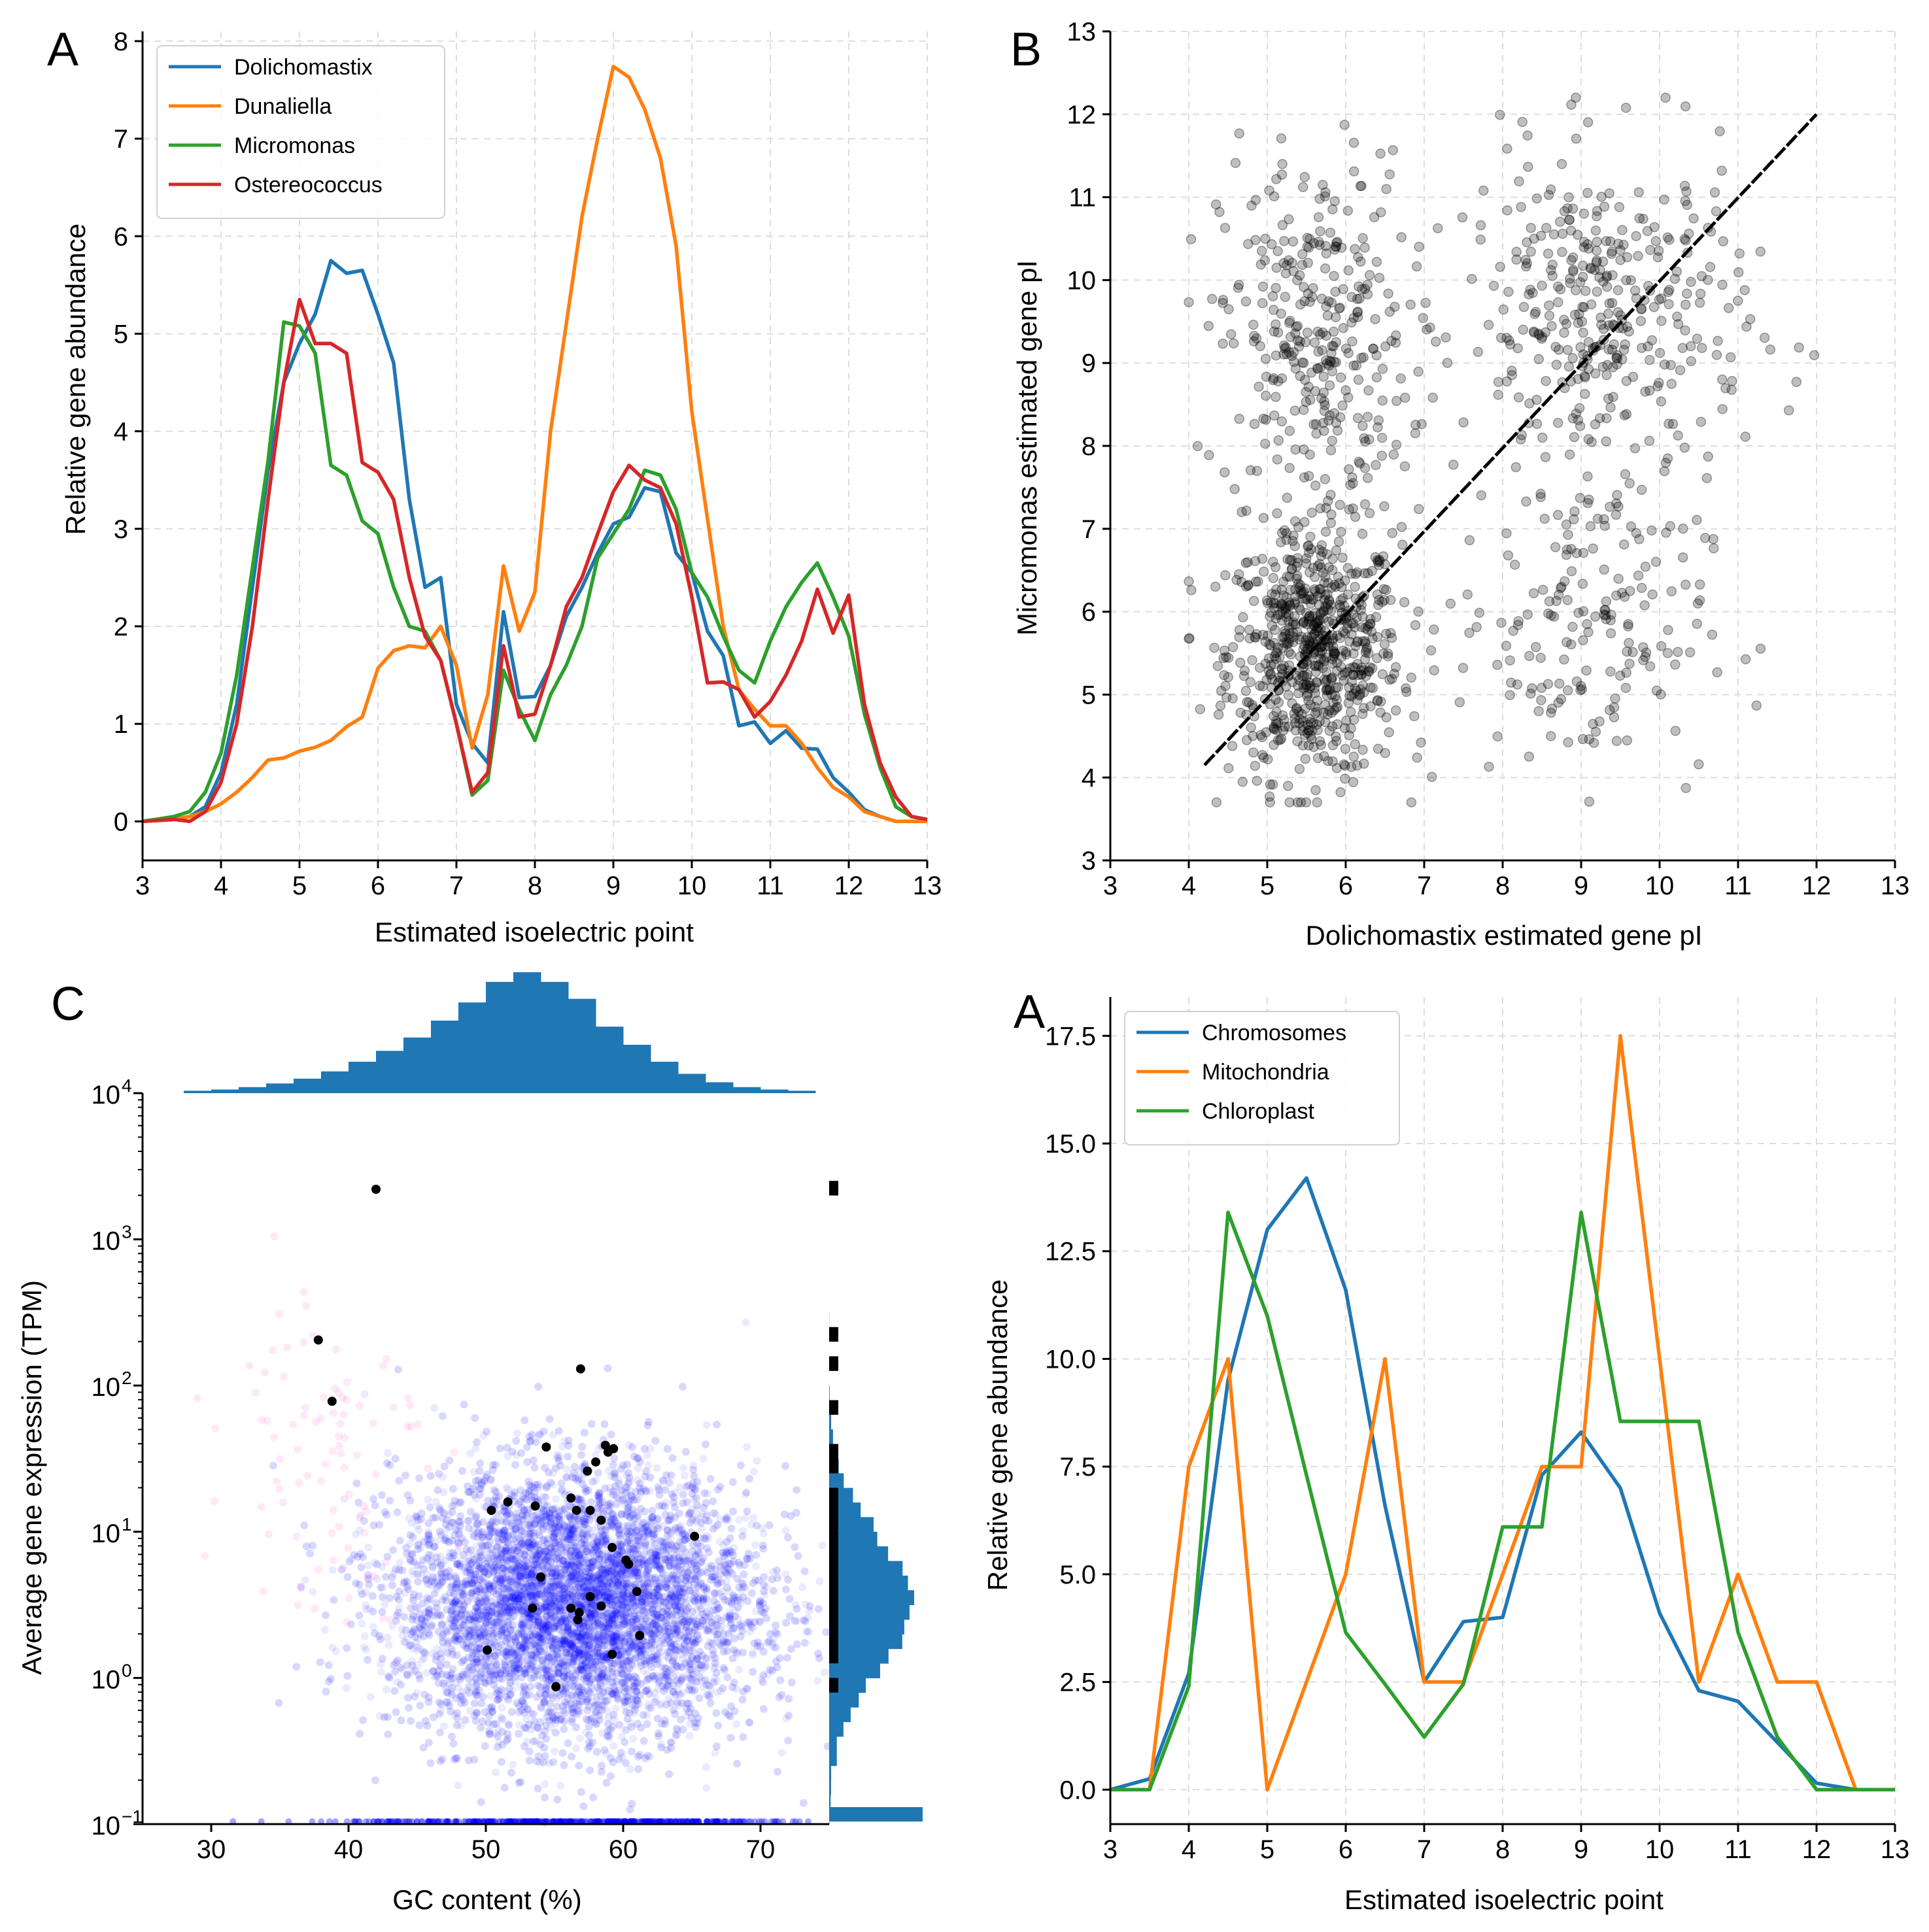  I want to click on x-tick-label: 11, so click(770, 886).